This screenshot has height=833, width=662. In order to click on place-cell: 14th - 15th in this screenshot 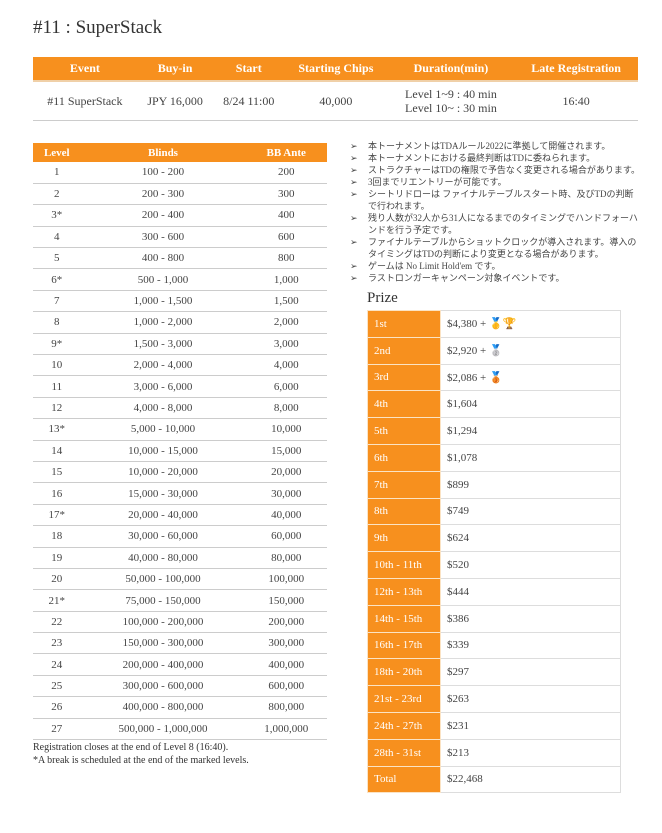, I will do `click(404, 618)`.